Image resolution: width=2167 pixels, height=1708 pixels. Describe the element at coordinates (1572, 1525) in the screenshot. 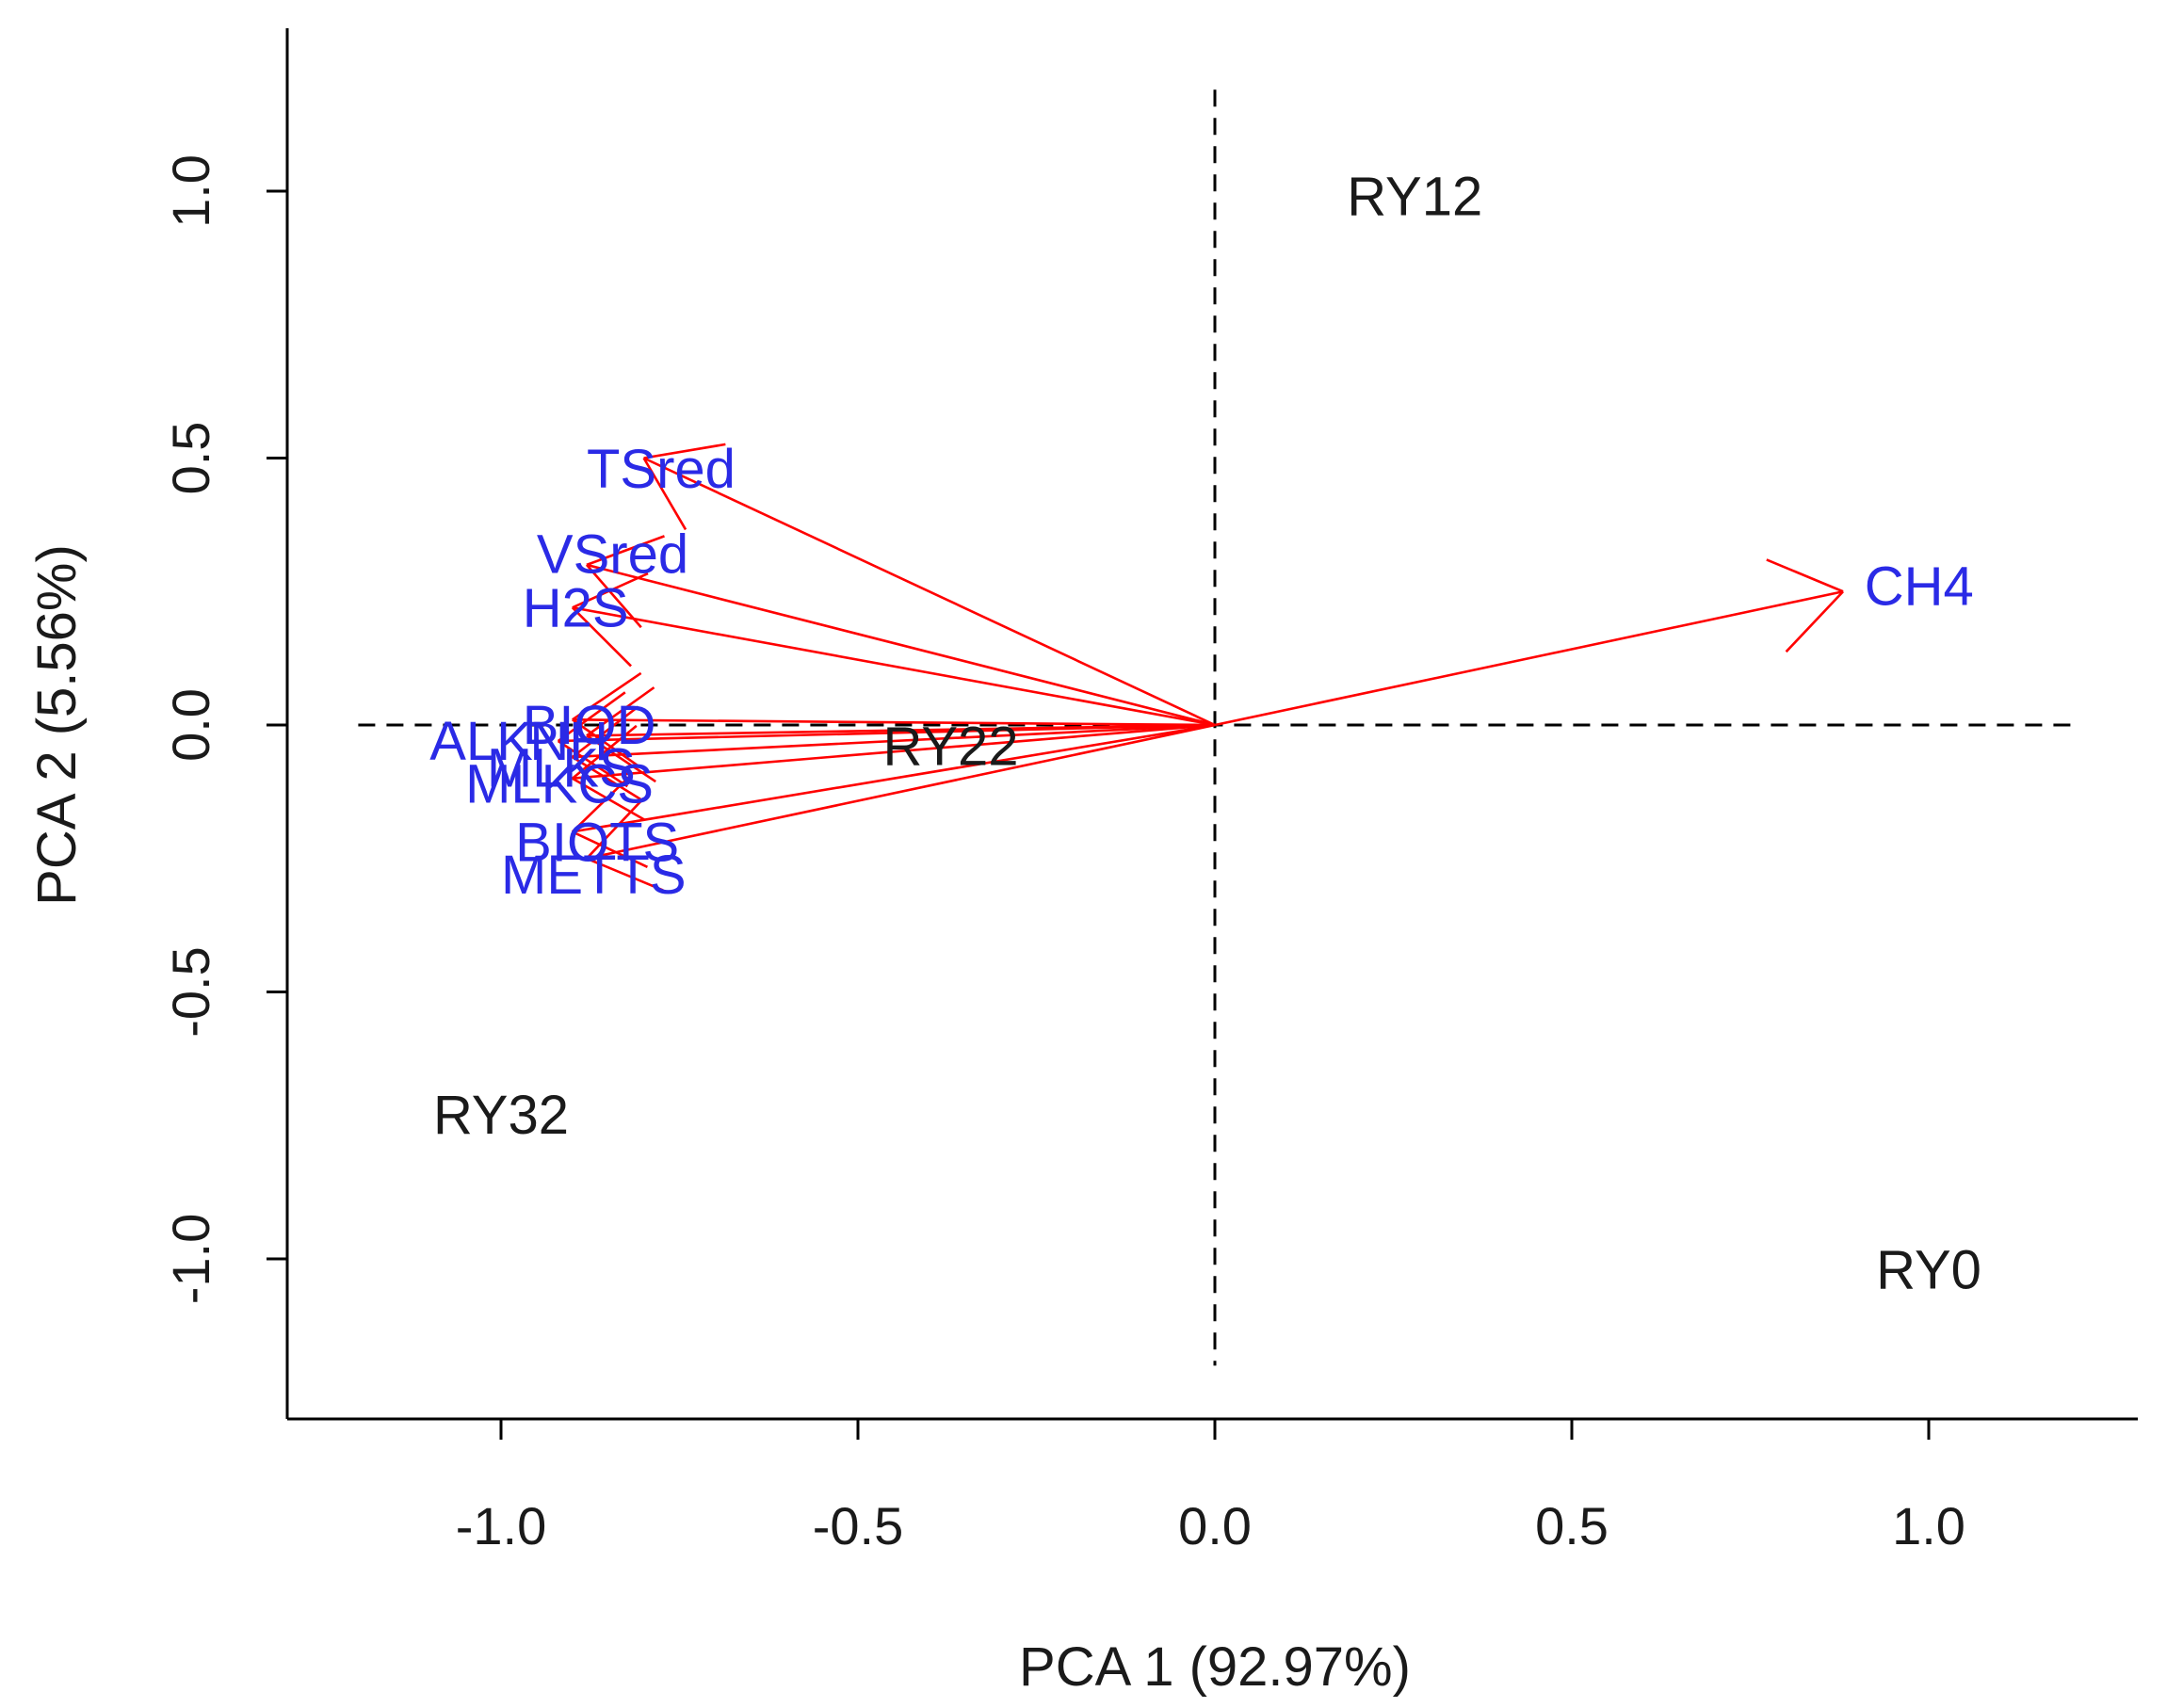

I see `x-tick-label: 0.5` at that location.